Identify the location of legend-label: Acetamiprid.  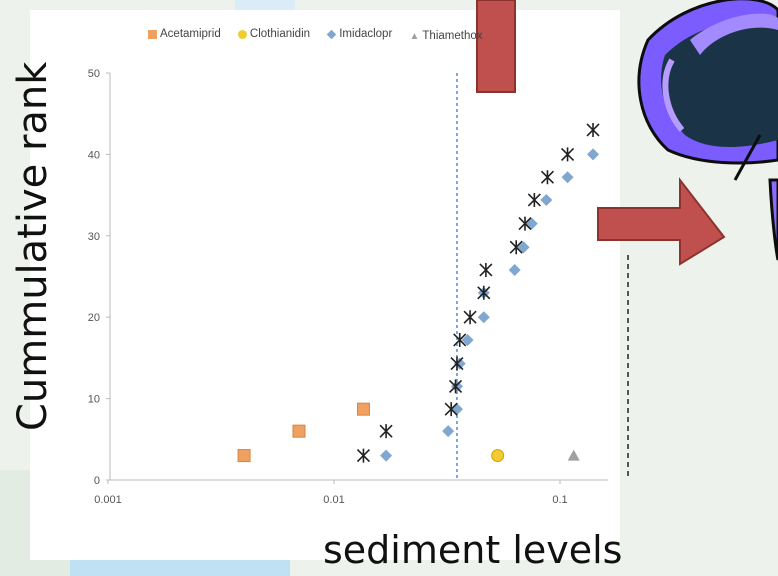
(190, 34).